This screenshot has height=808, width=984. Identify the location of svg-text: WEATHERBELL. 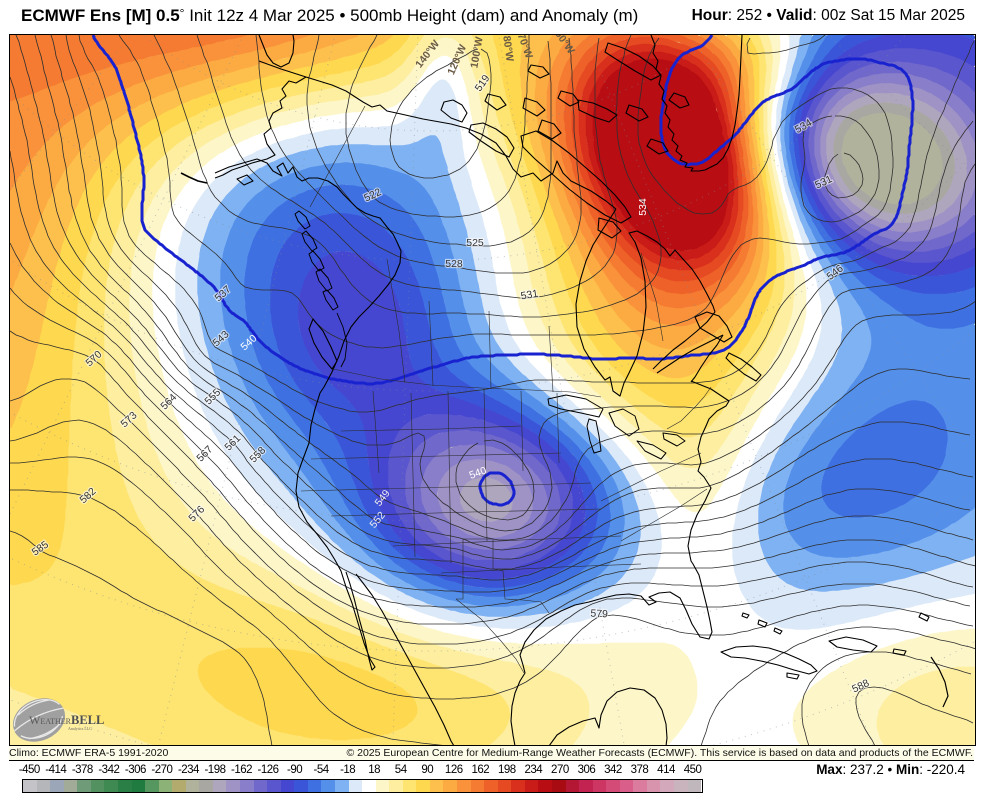
(66, 720).